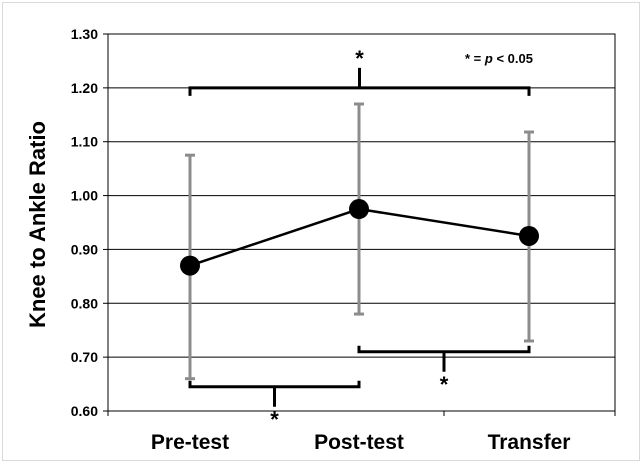  I want to click on x-category-labels: Pre-test Post-test Transfer, so click(361, 442).